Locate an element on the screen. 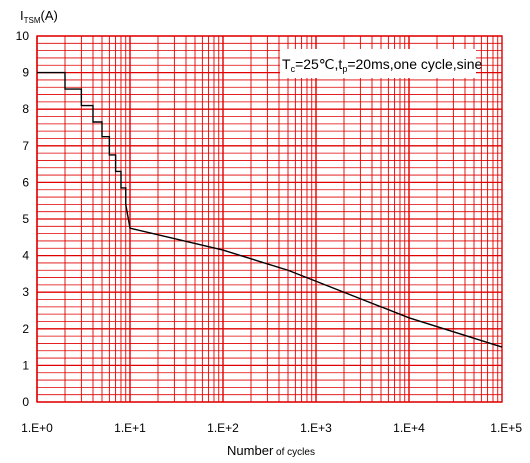 The height and width of the screenshot is (463, 530). x-tick-label: 1.E+5 is located at coordinates (506, 428).